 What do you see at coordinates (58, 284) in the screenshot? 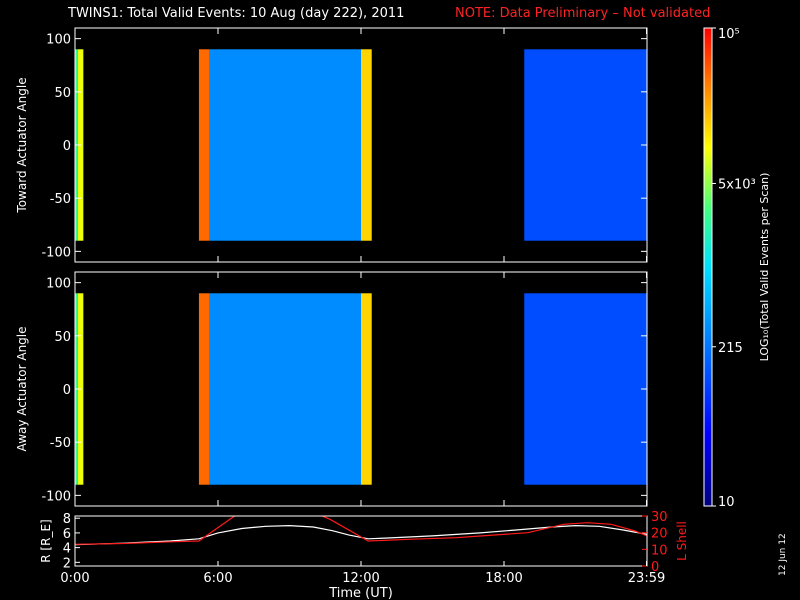
I see `away-ytick-label: 100` at bounding box center [58, 284].